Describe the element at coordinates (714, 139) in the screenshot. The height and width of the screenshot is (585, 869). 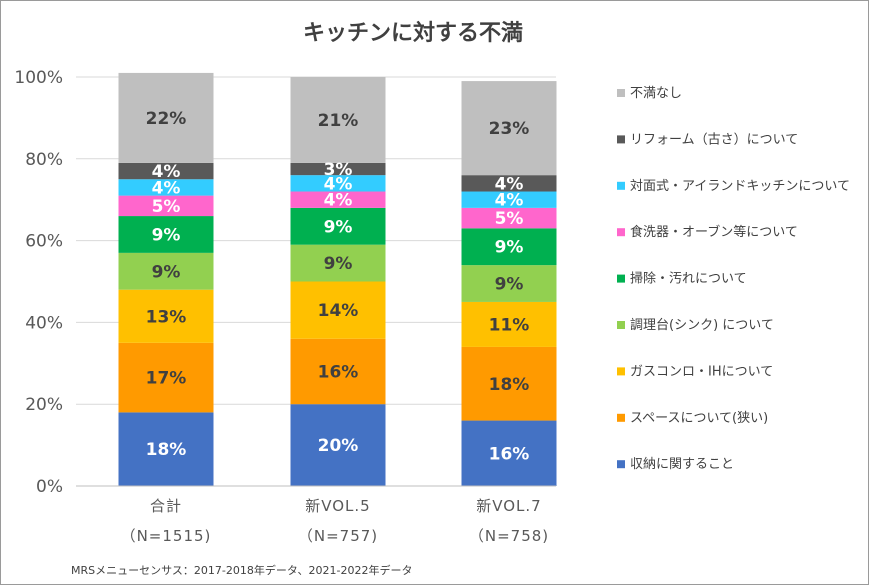
I see `legend-label: リフォーム（古さ）について` at that location.